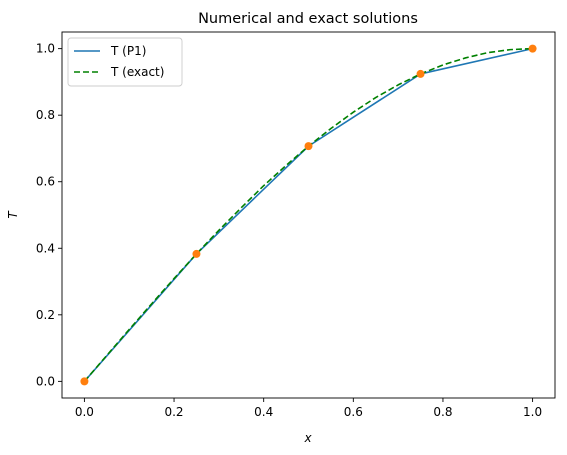 The width and height of the screenshot is (567, 455). I want to click on legend-box, so click(125, 62).